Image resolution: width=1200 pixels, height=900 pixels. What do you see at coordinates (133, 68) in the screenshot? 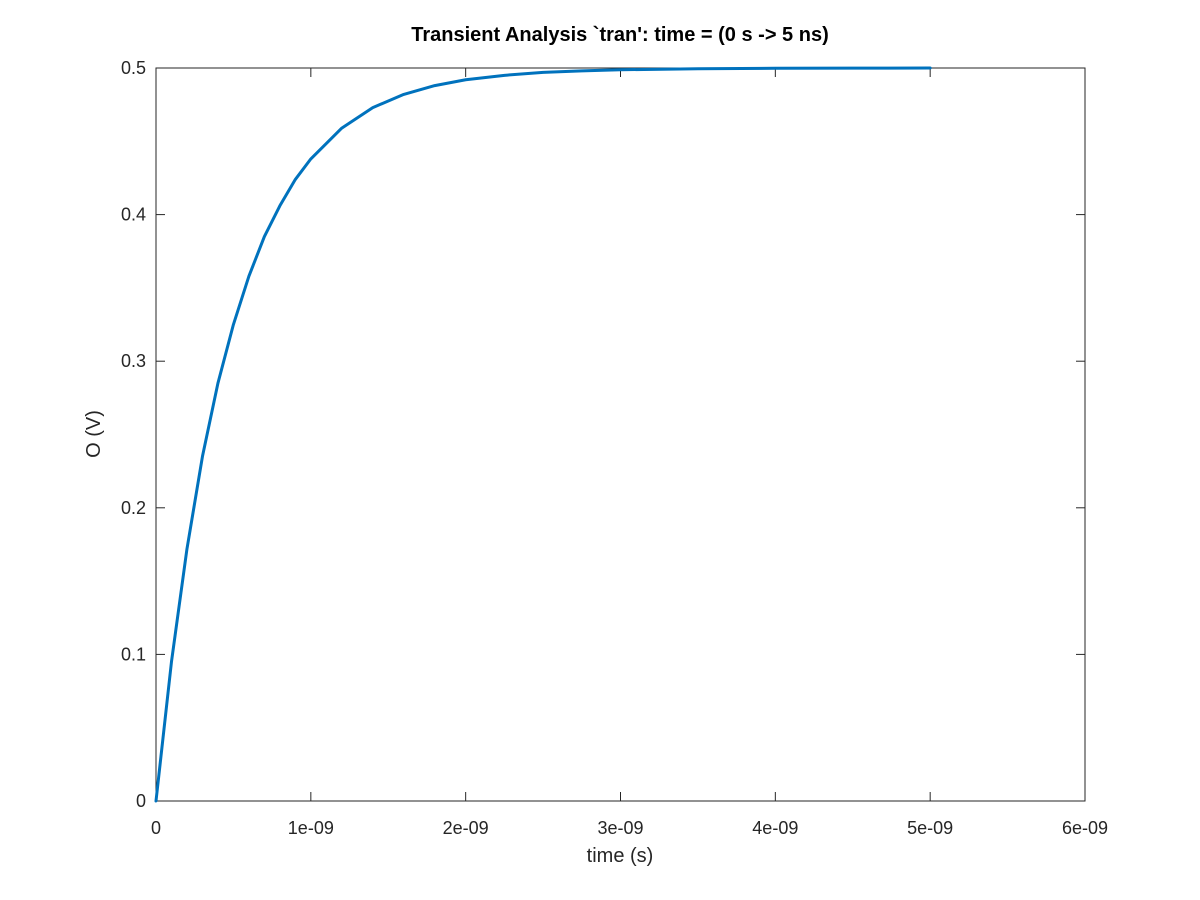
I see `y-tick-label: 0.5` at bounding box center [133, 68].